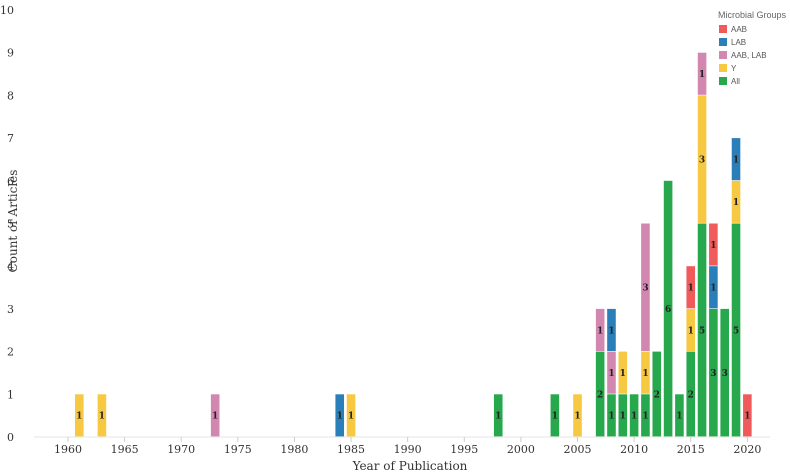  What do you see at coordinates (739, 29) in the screenshot?
I see `legend-label: AAB` at bounding box center [739, 29].